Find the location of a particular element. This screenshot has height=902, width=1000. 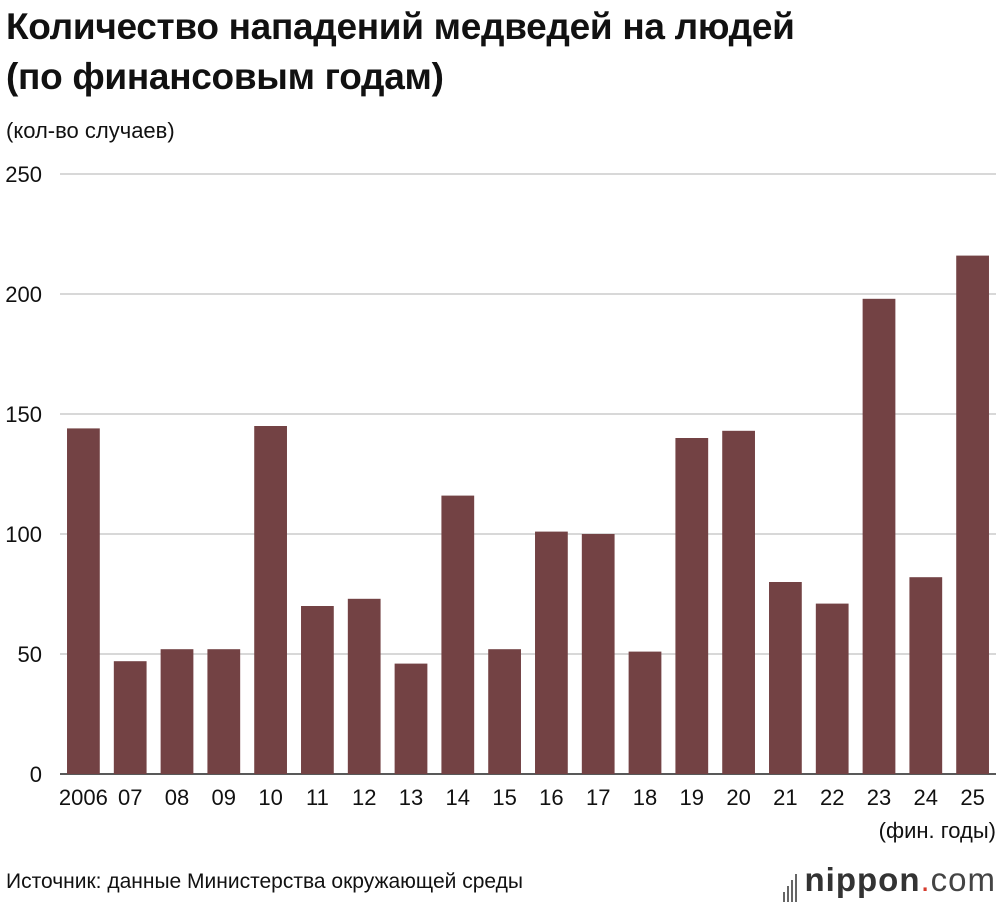

x-tick-label: 12 is located at coordinates (364, 797).